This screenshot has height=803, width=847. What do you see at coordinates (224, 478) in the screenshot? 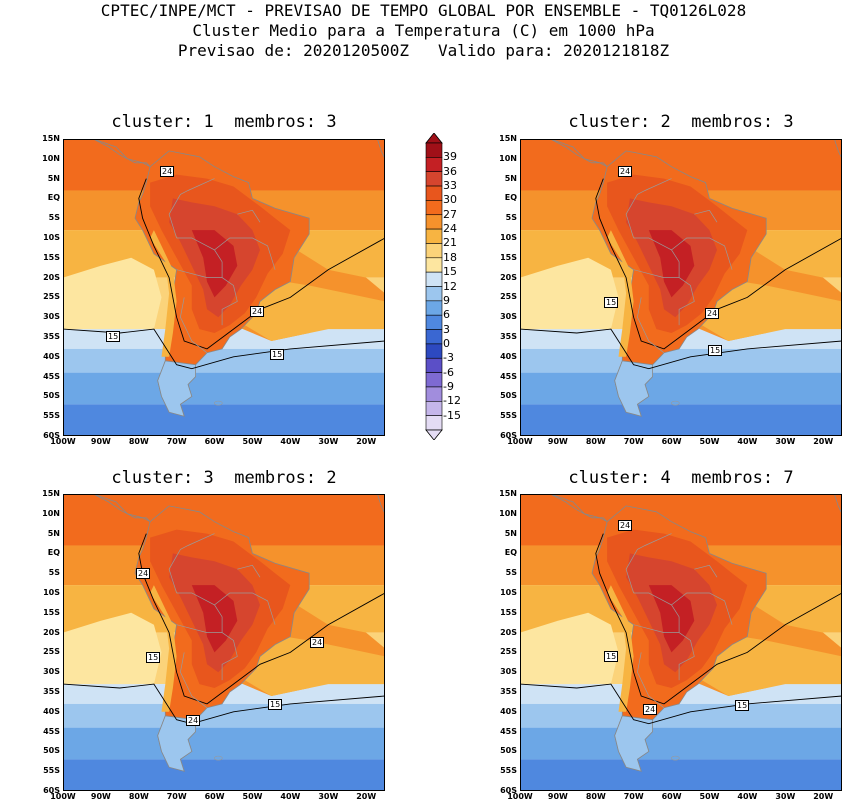
I see `panel-title-3: cluster: 3 membros: 2` at bounding box center [224, 478].